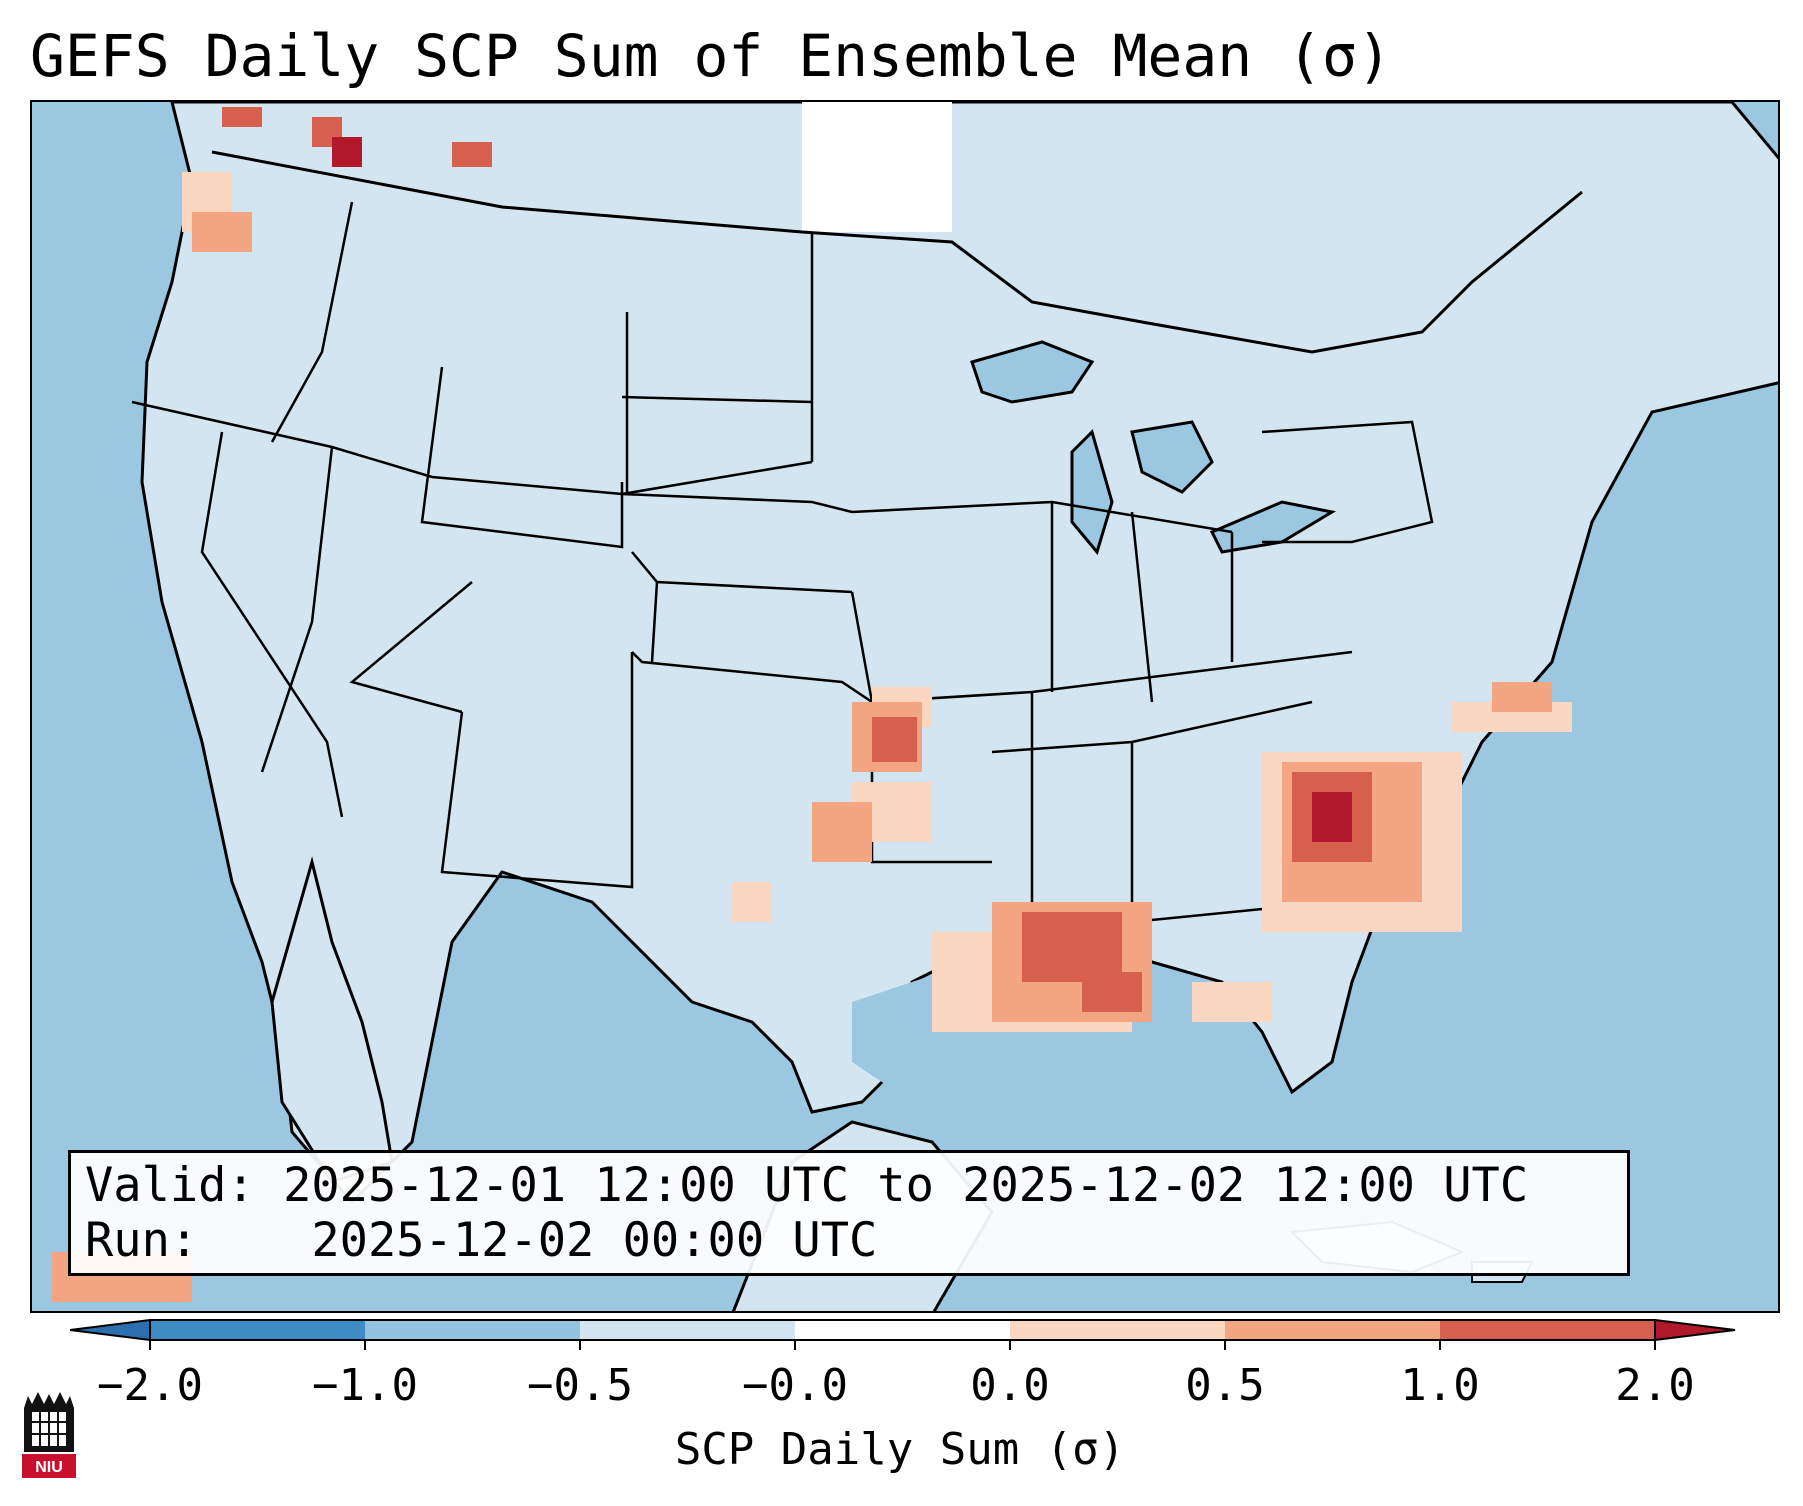  I want to click on niu-logo: NIU, so click(49, 1435).